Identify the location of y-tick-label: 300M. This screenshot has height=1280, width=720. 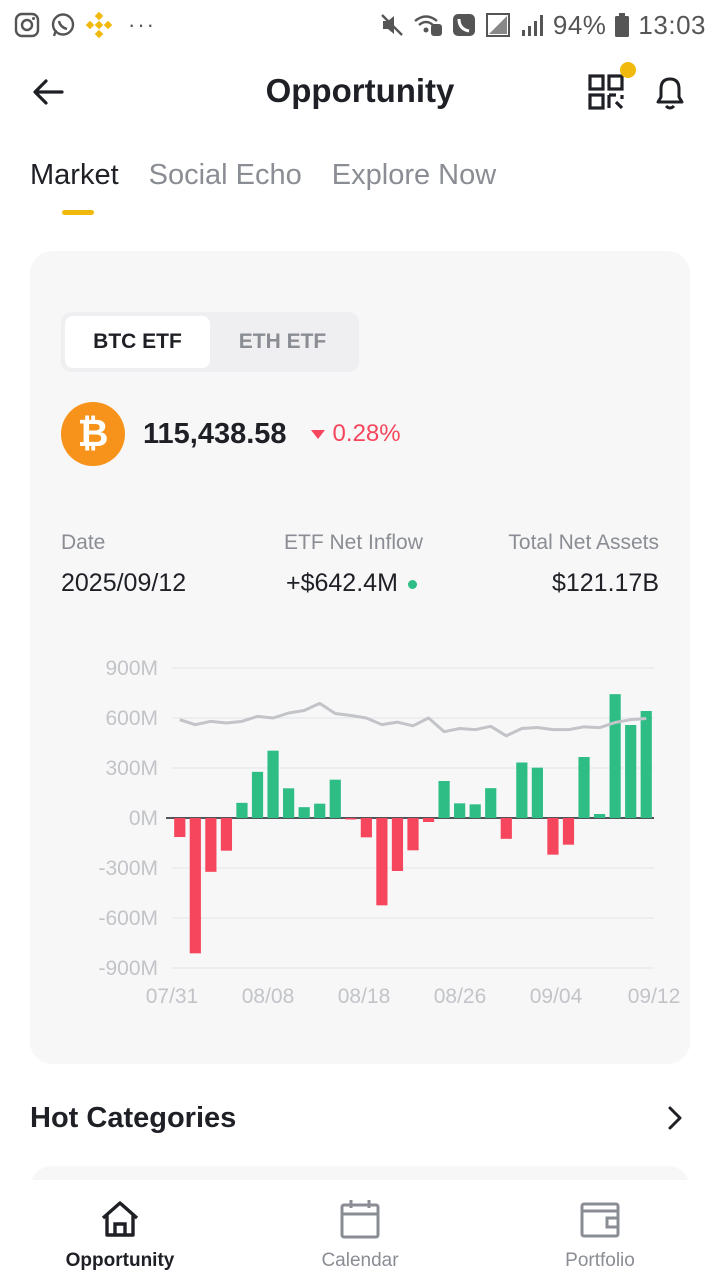
(131, 768).